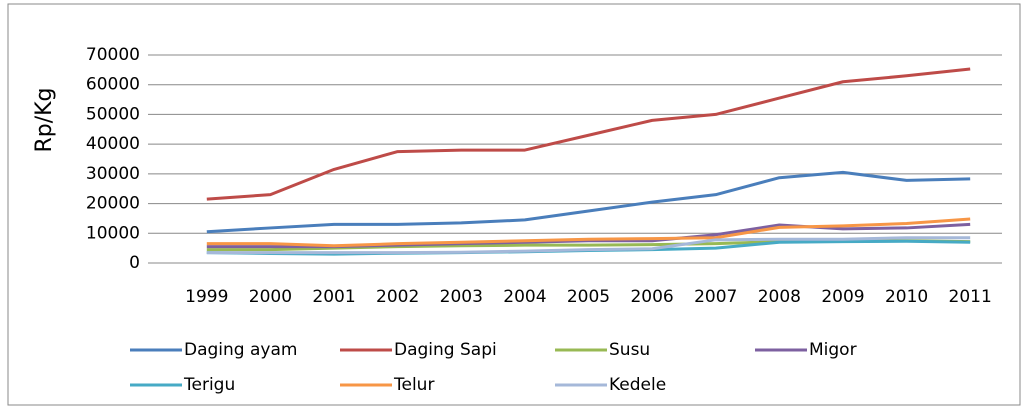 The image size is (1027, 410). I want to click on legend-label: Susu, so click(629, 350).